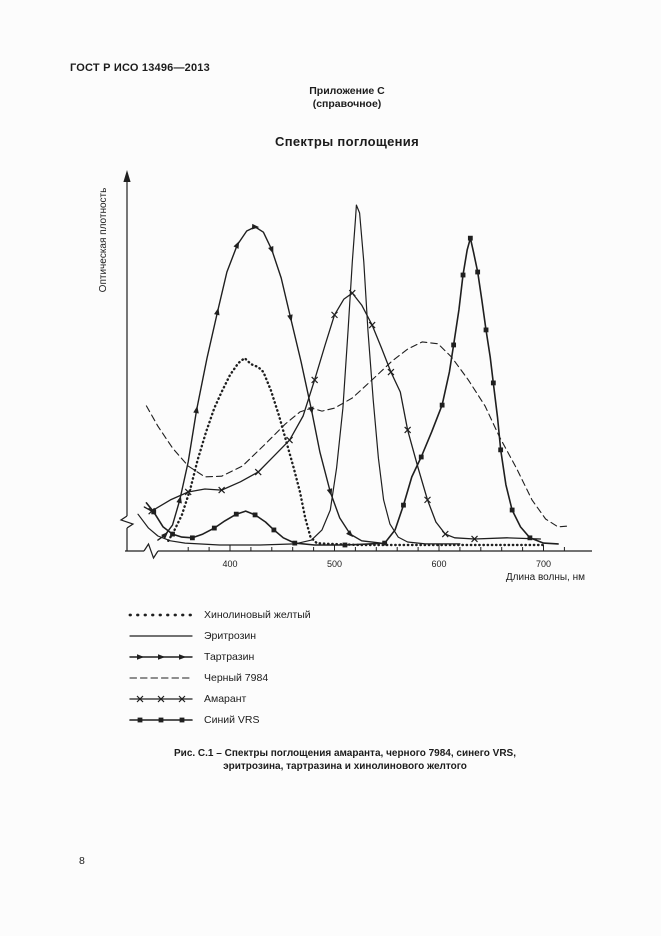  I want to click on legend-label: Черный 7984, so click(236, 677).